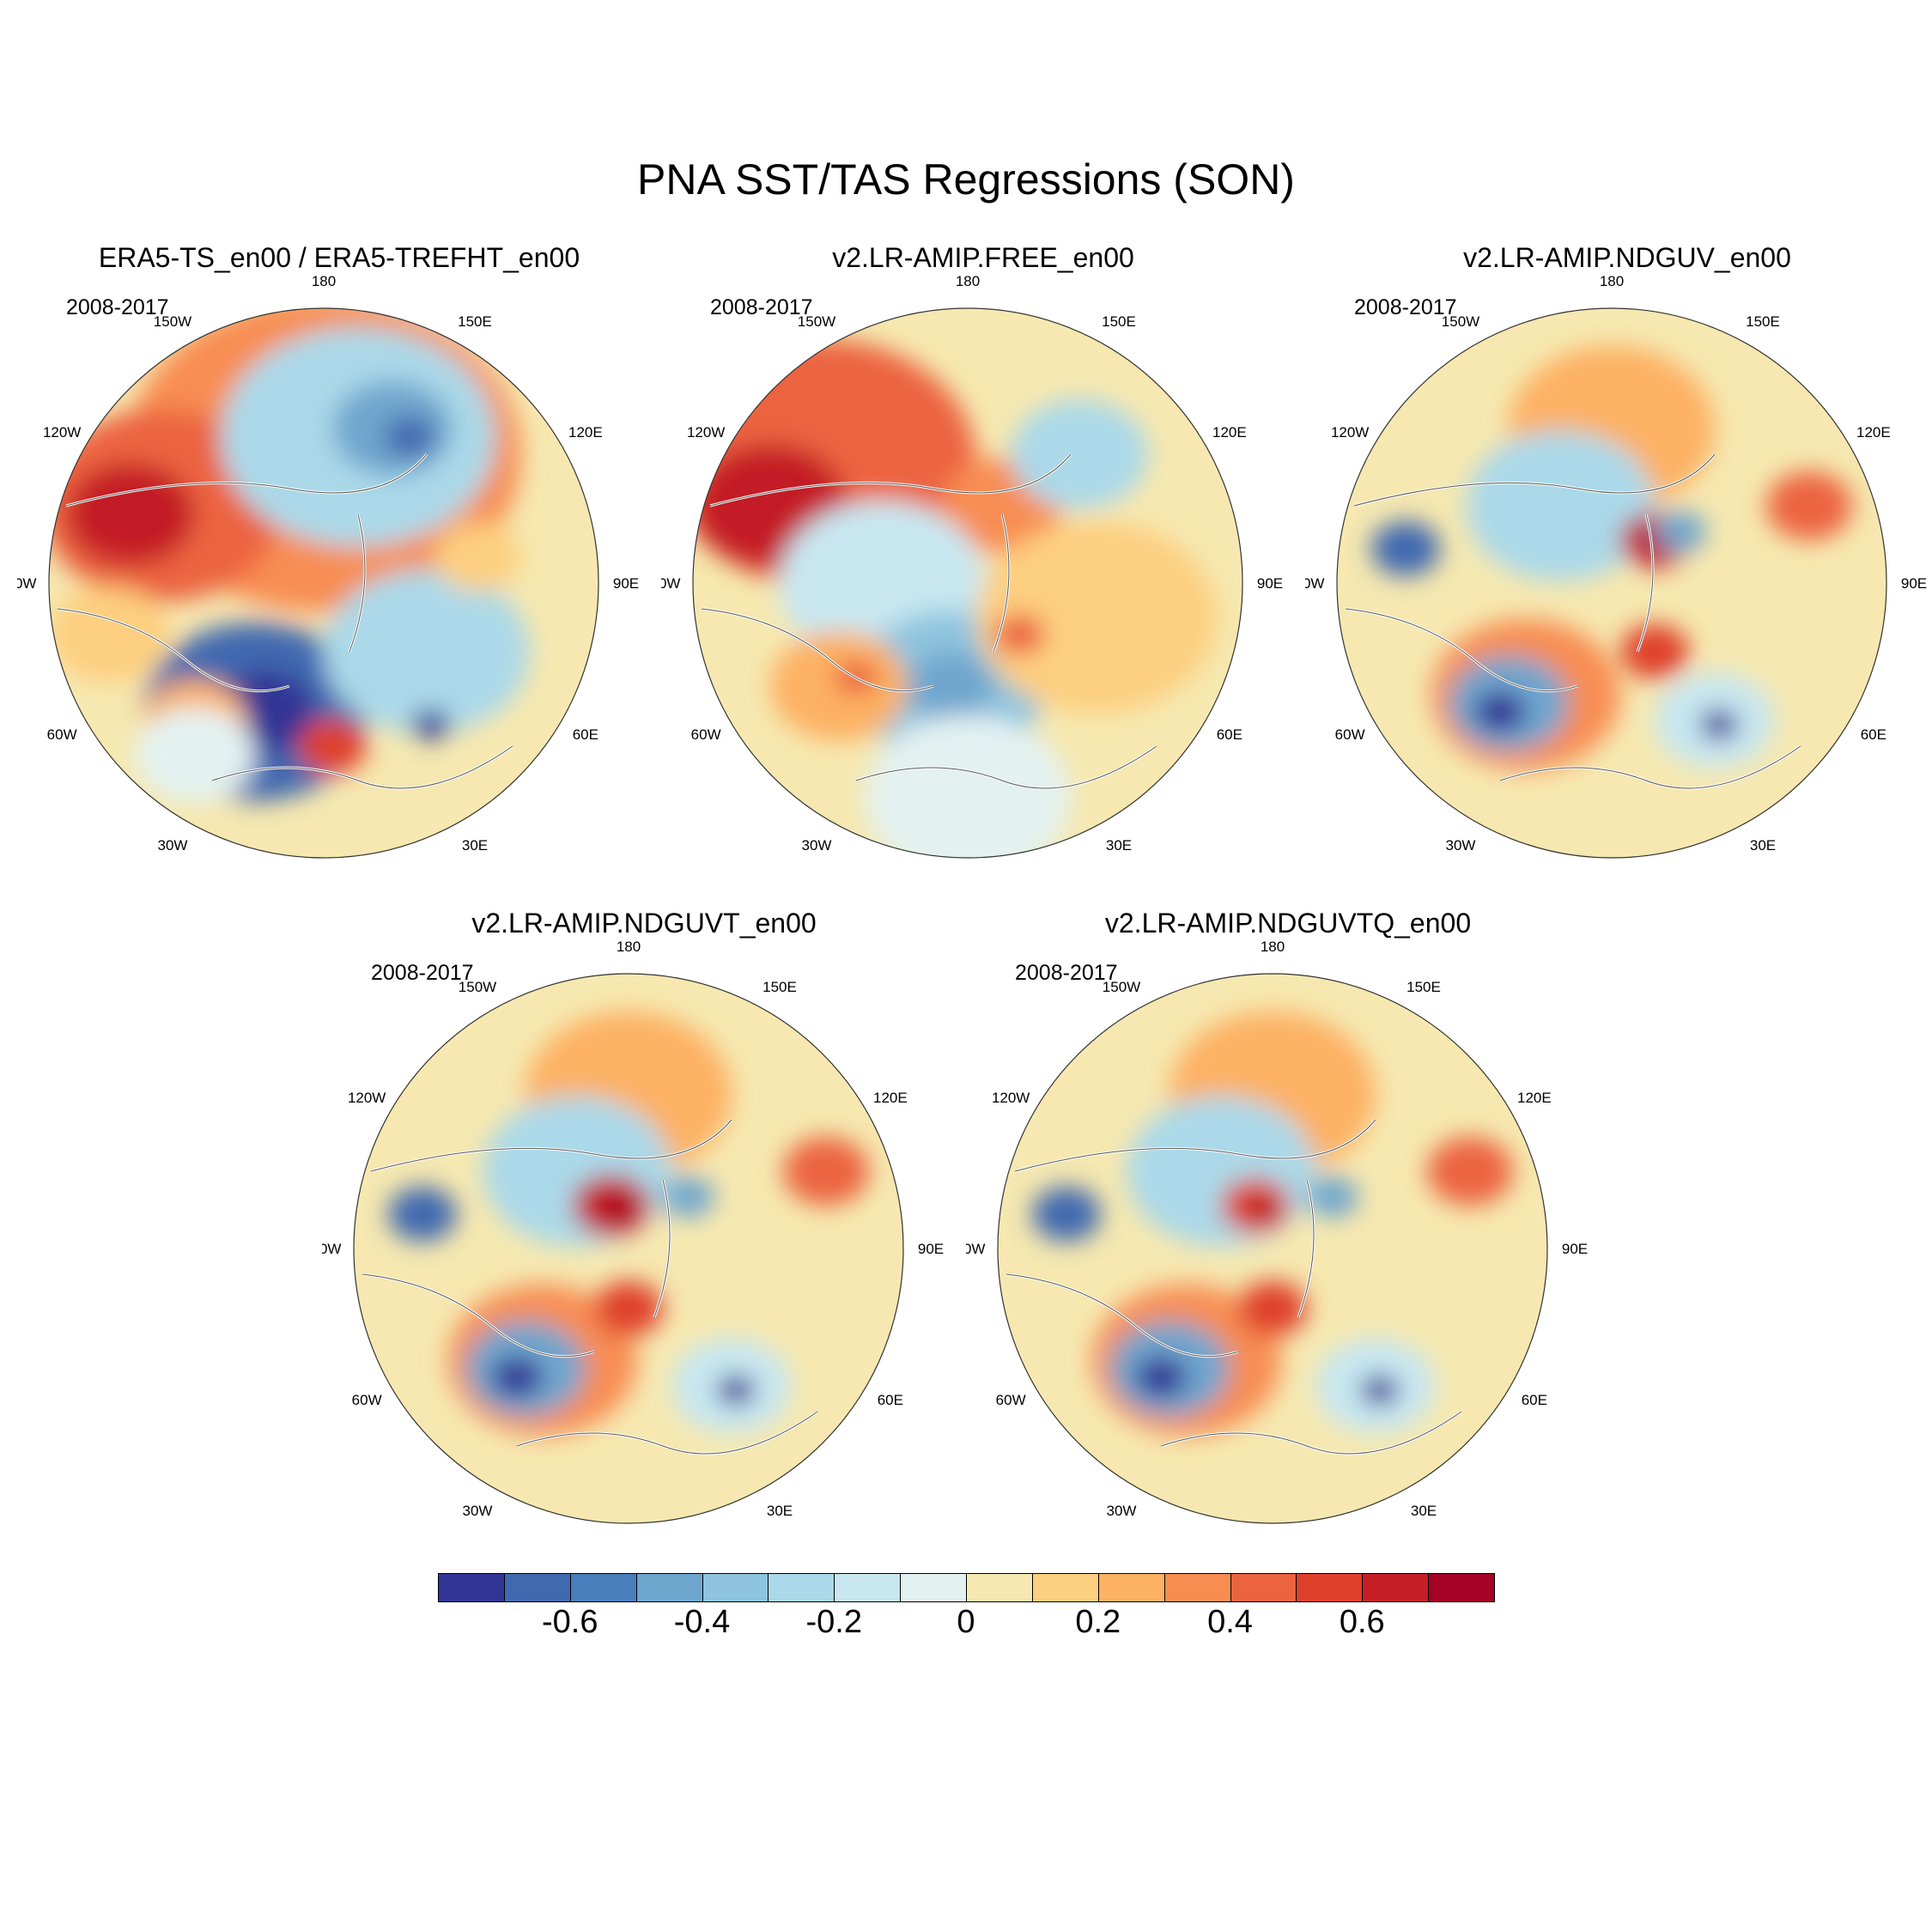  What do you see at coordinates (966, 1622) in the screenshot?
I see `colorbar-tick-label: 0` at bounding box center [966, 1622].